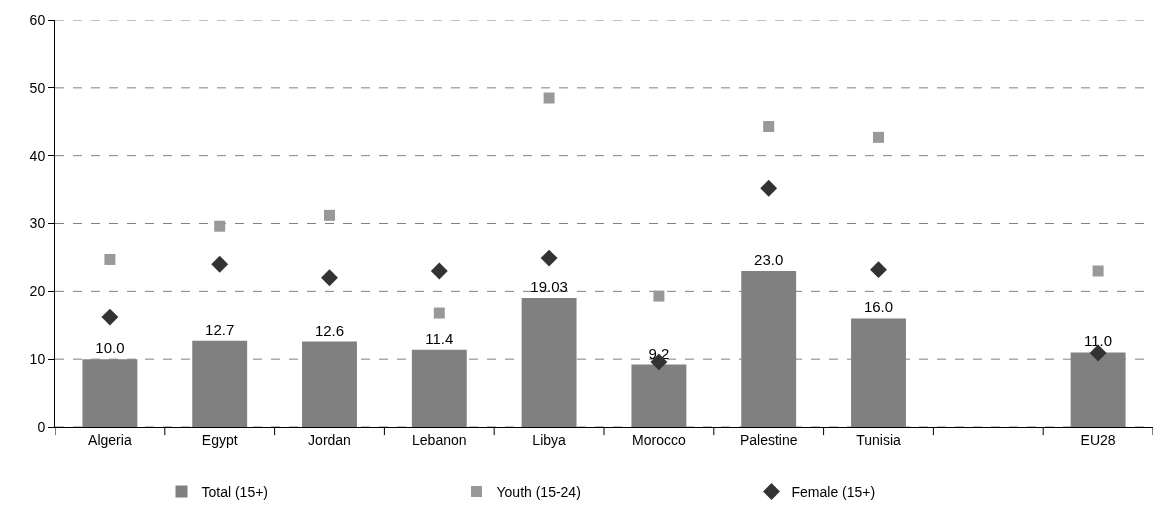 Image resolution: width=1173 pixels, height=520 pixels. What do you see at coordinates (329, 439) in the screenshot?
I see `x-tick-label: Jordan` at bounding box center [329, 439].